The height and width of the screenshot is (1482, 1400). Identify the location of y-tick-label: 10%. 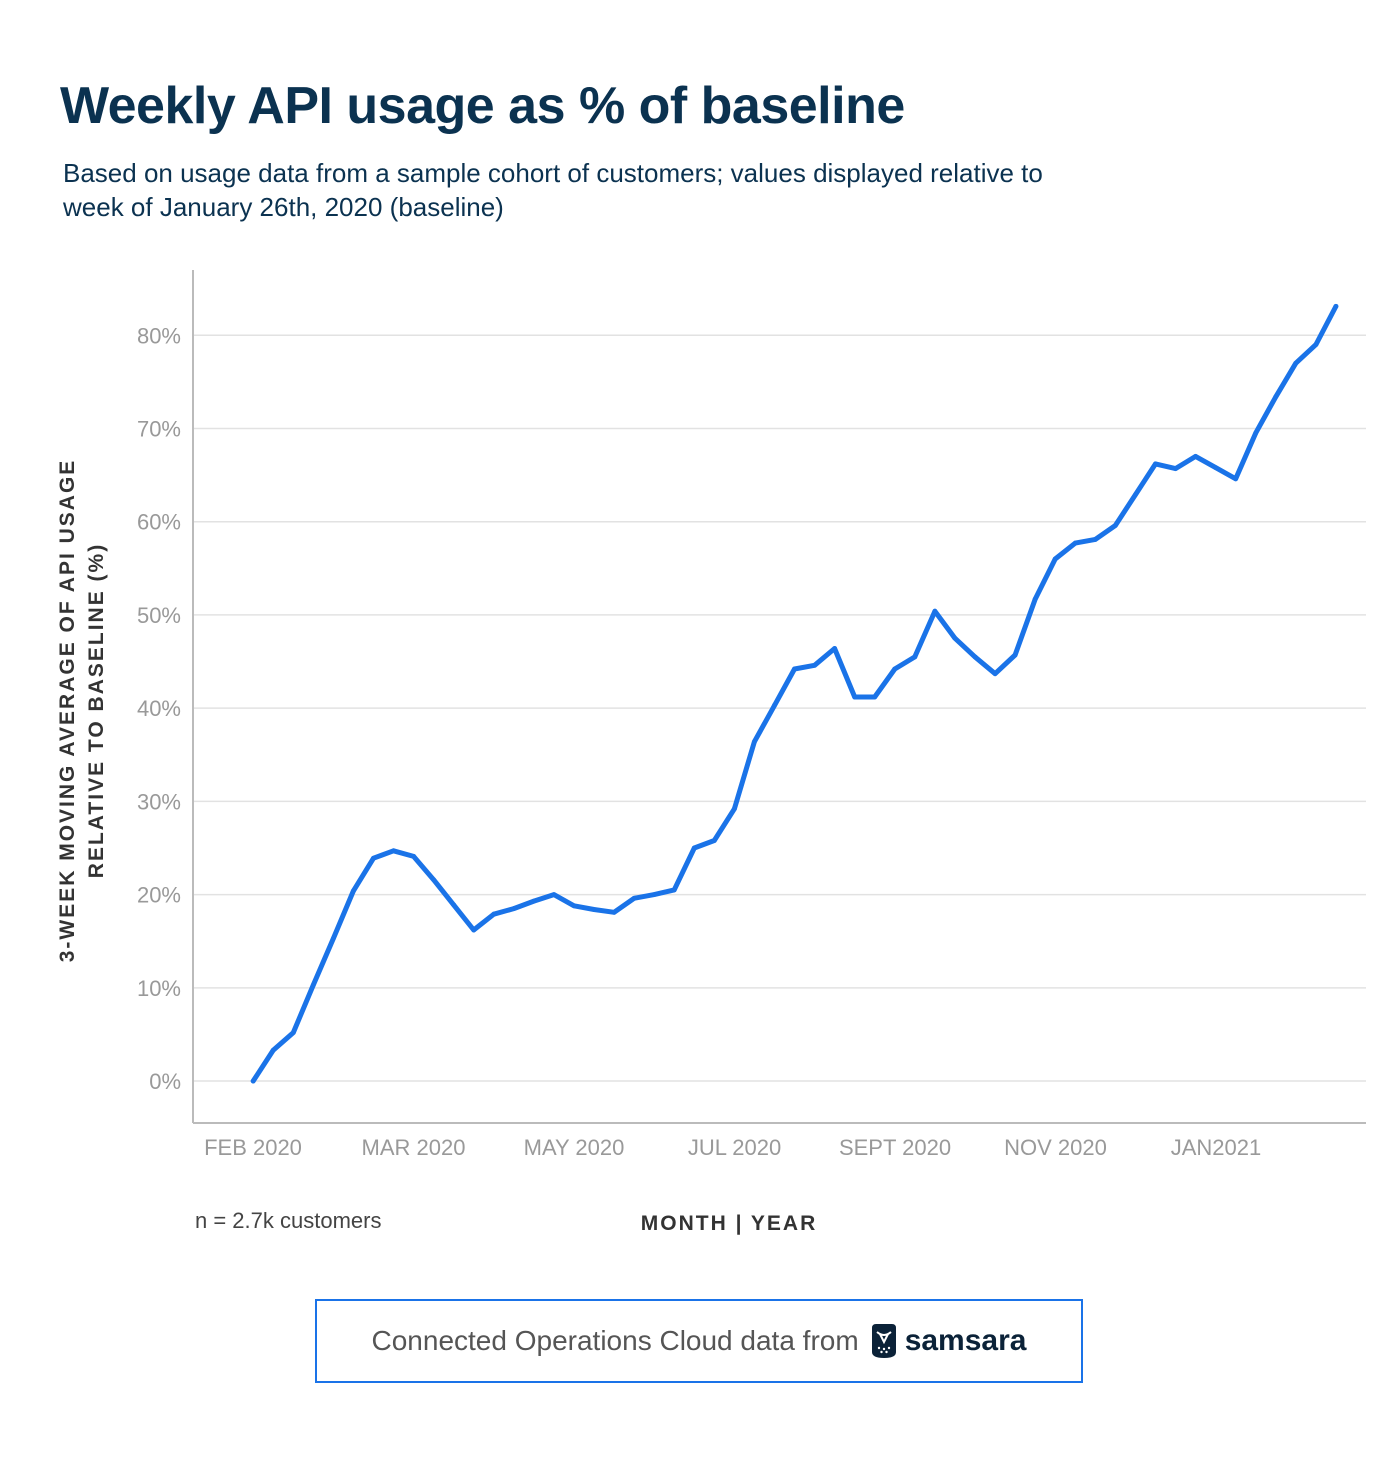
(159, 988).